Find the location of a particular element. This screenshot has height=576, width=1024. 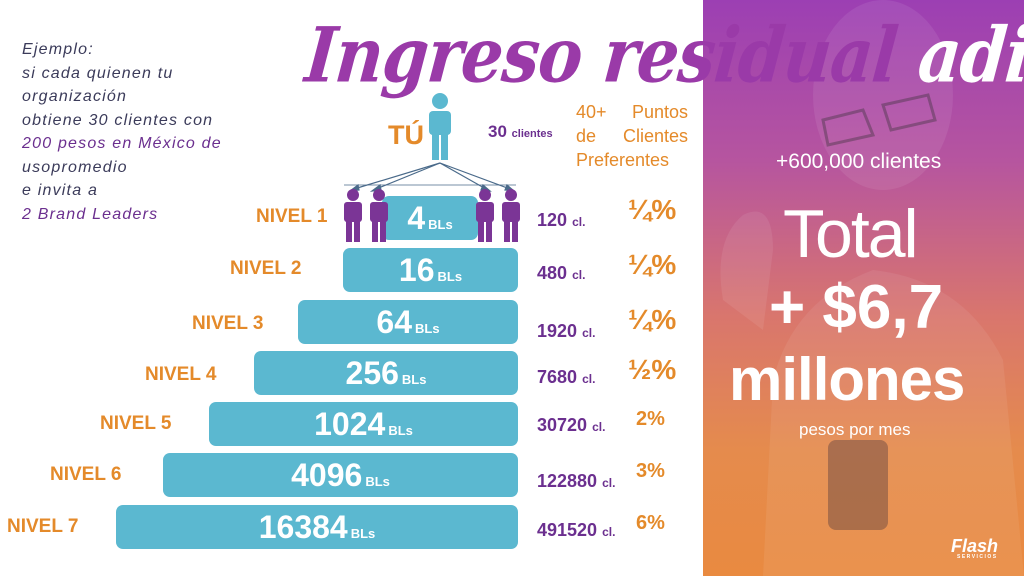

intro-line: obtiene 30 clientes con is located at coordinates (118, 120).